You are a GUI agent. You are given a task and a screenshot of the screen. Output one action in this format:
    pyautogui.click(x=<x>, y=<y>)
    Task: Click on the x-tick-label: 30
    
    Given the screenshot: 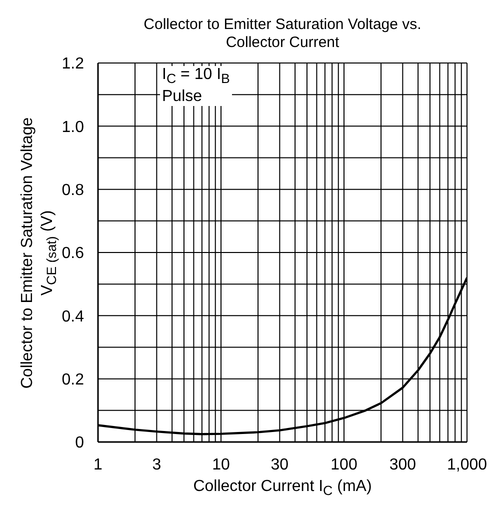 What is the action you would take?
    pyautogui.click(x=279, y=465)
    